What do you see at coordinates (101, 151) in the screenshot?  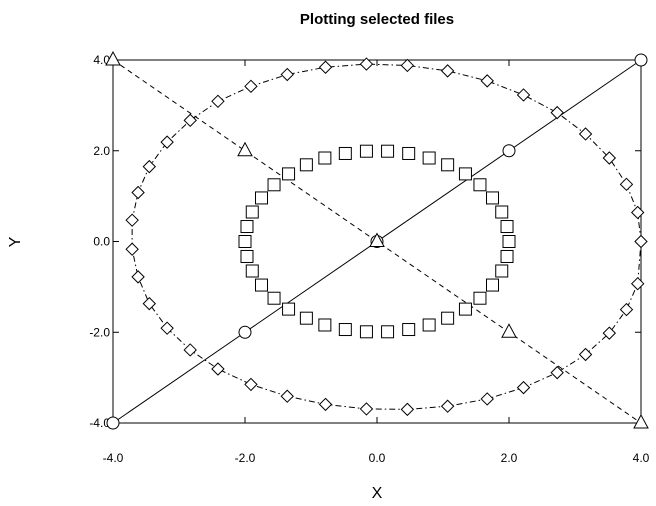 I see `y-tick-label: 2.0` at bounding box center [101, 151].